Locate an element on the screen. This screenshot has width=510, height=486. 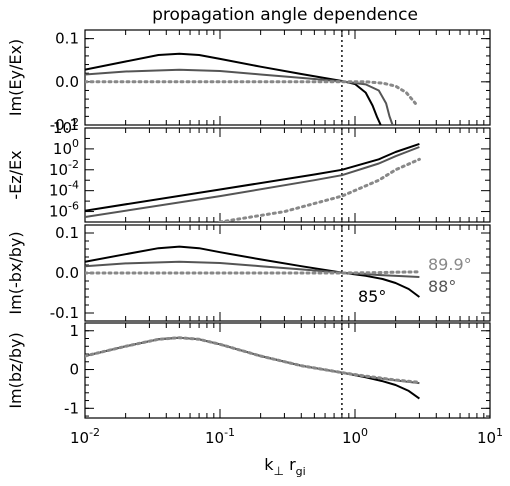
x-tick-label: 10⁰ is located at coordinates (355, 436).